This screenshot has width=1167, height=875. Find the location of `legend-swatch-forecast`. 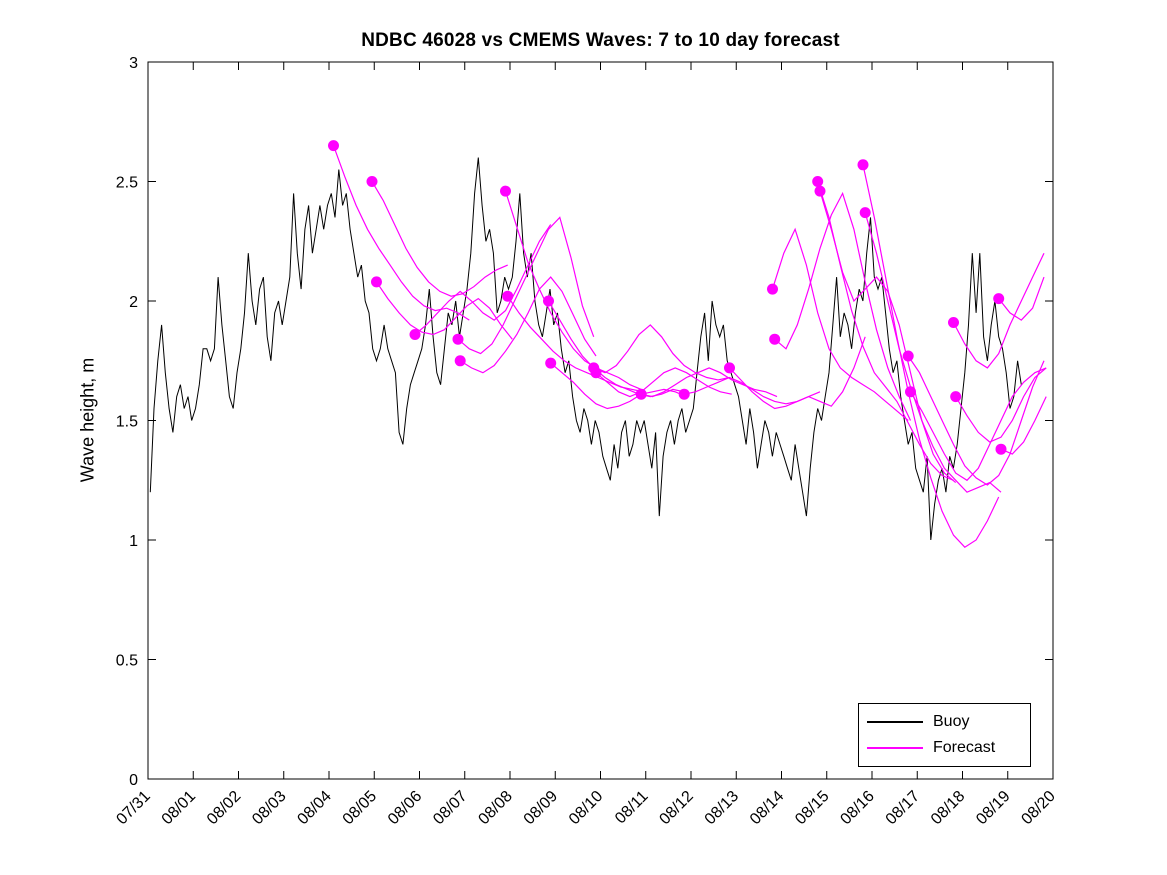

legend-swatch-forecast is located at coordinates (895, 747).